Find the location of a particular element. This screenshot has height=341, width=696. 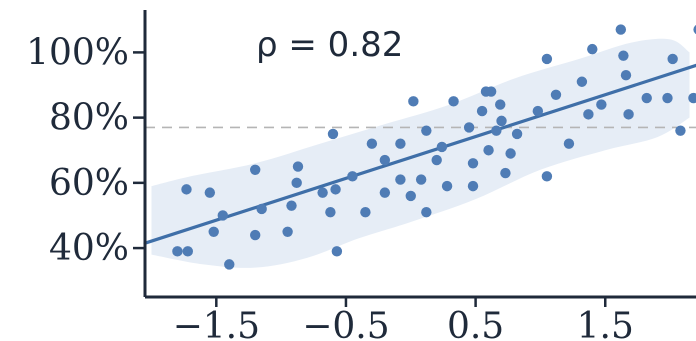

y-tick-label: 60% is located at coordinates (89, 183).